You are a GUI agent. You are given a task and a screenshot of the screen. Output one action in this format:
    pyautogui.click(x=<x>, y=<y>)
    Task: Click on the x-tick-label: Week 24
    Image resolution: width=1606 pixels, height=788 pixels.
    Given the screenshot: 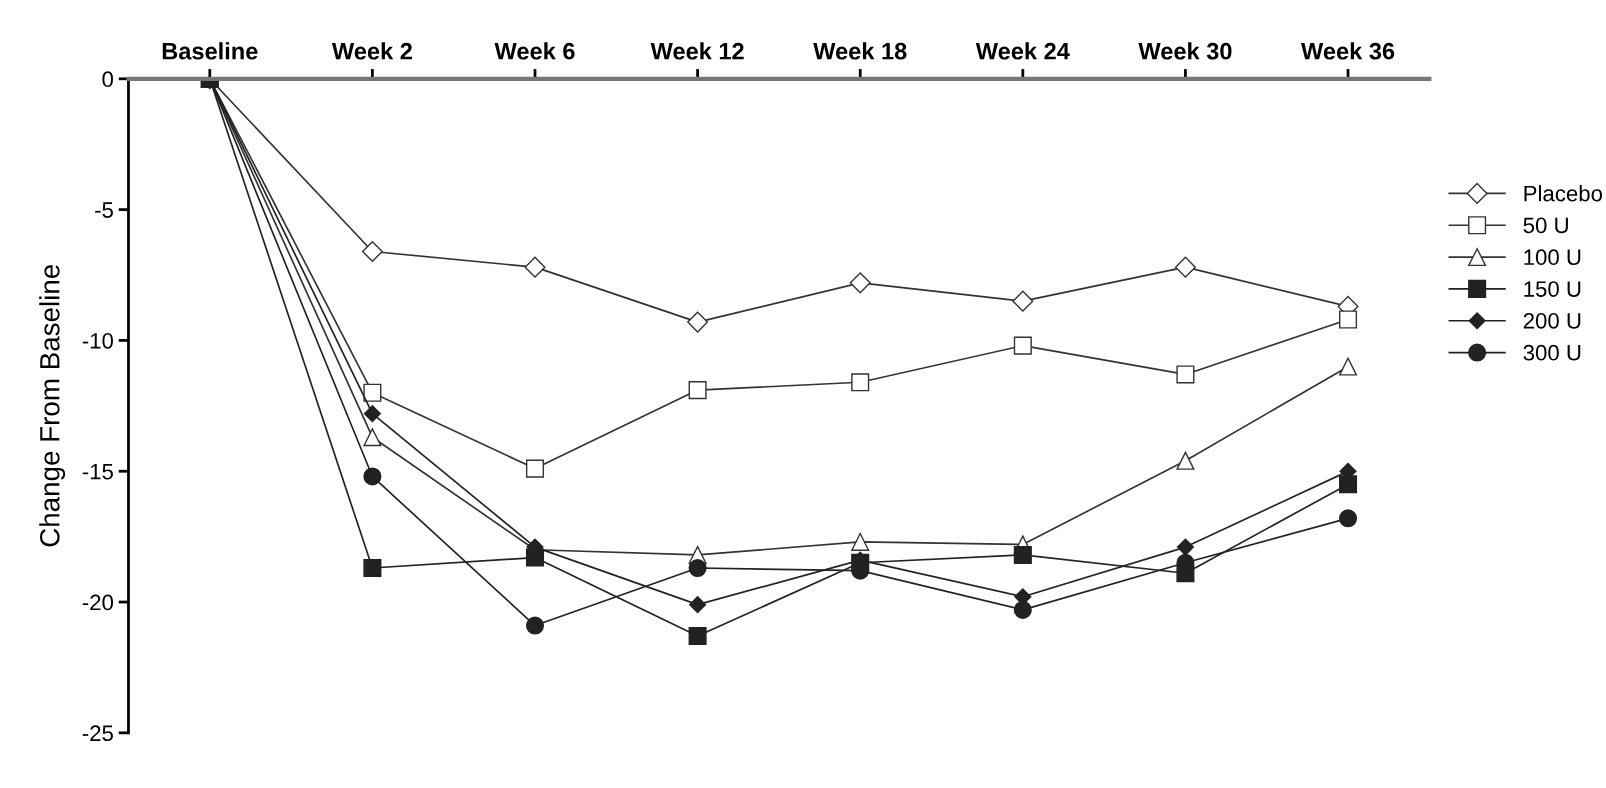 What is the action you would take?
    pyautogui.click(x=1022, y=51)
    